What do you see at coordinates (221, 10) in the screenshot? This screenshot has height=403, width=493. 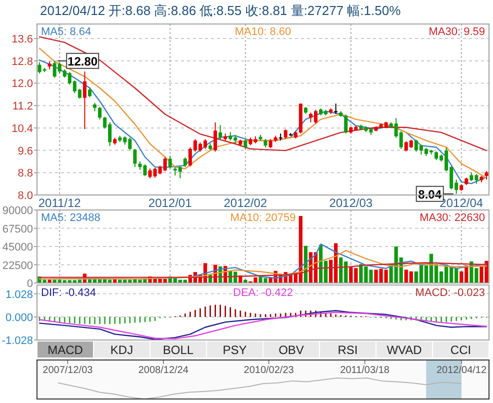 I see `chart-title: 2012/04/12 开:8.68 高:8.86 低:8.55 收:8.81 量:27277 幅:1.50%` at bounding box center [221, 10].